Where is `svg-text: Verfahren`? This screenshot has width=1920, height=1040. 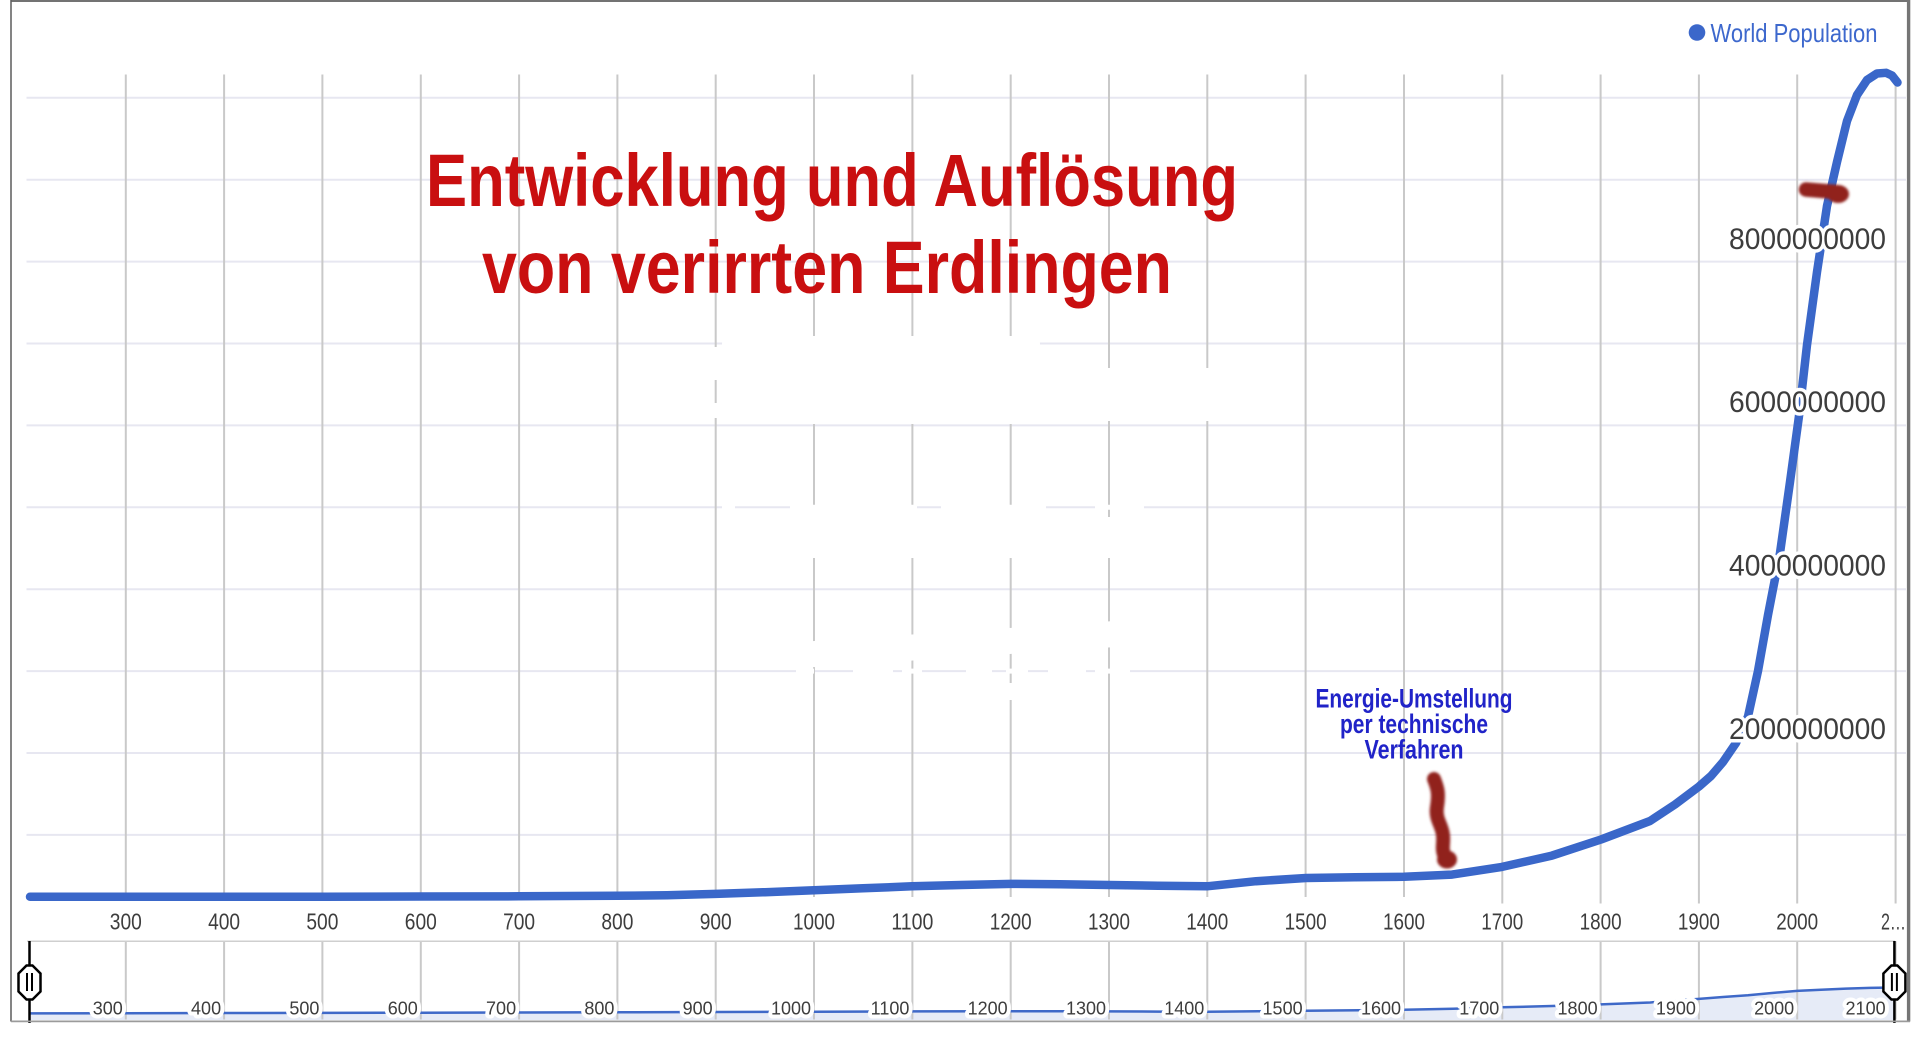 svg-text: Verfahren is located at coordinates (1414, 750).